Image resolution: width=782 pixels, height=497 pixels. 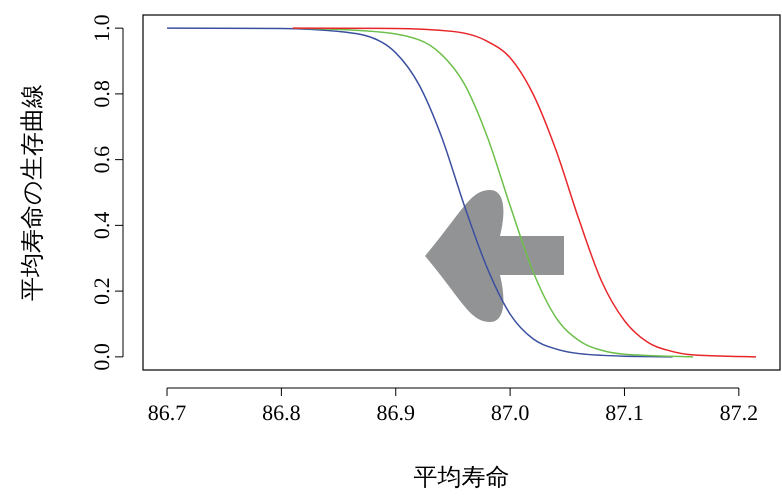 I want to click on x-axis-title: 平均寿命, so click(x=462, y=478).